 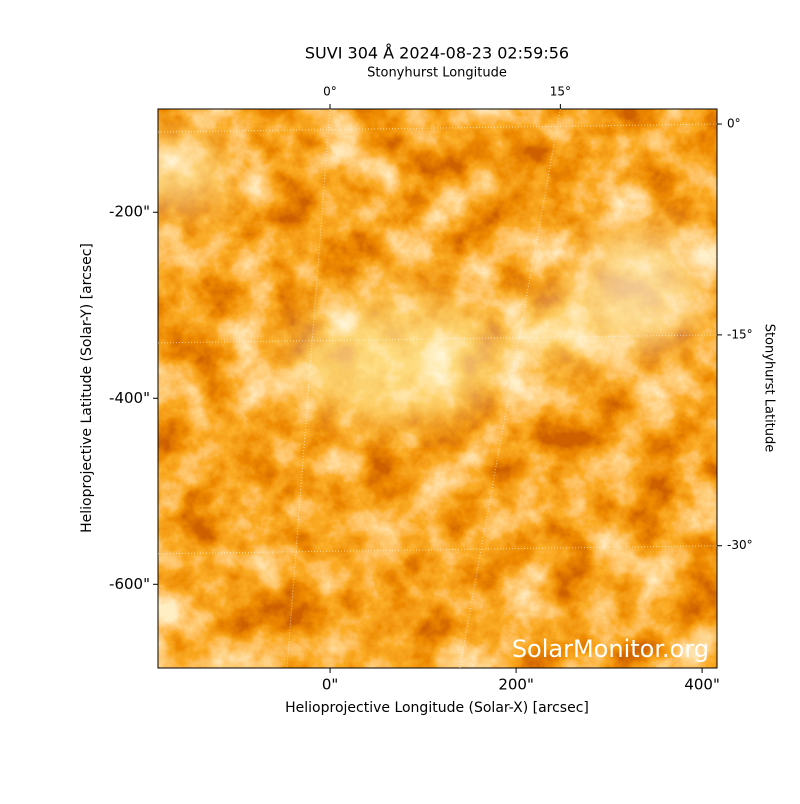 I want to click on x2-axis-label: Stonyhurst Longitude, so click(x=437, y=73).